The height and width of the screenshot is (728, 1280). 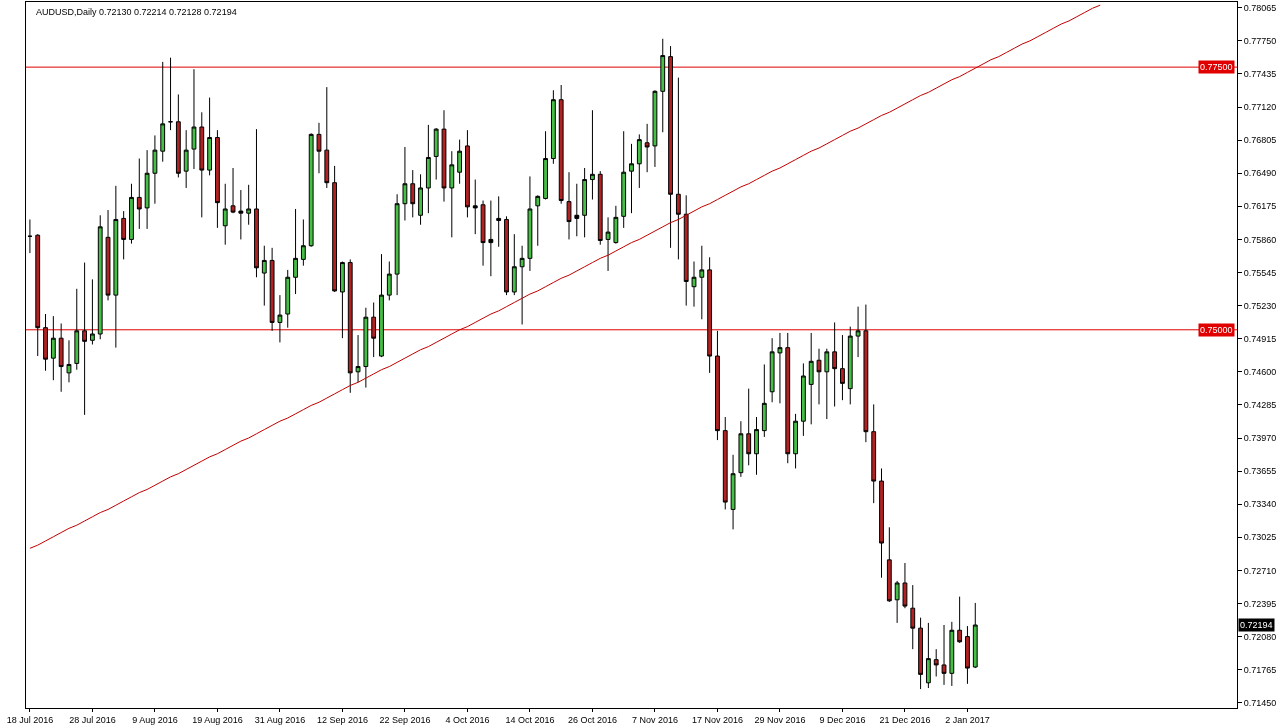 I want to click on y-tick-label: 0.71765, so click(x=1260, y=669).